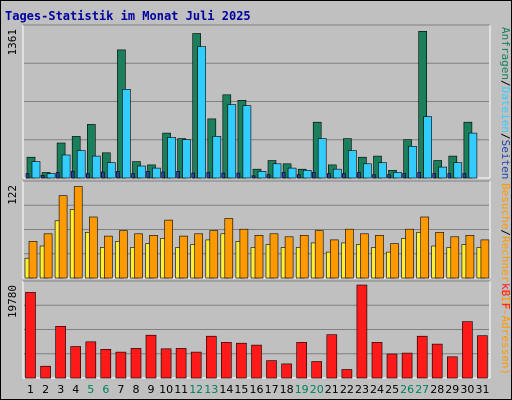 The width and height of the screenshot is (512, 400). Describe the element at coordinates (226, 389) in the screenshot. I see `x-label-day-14: 14` at that location.